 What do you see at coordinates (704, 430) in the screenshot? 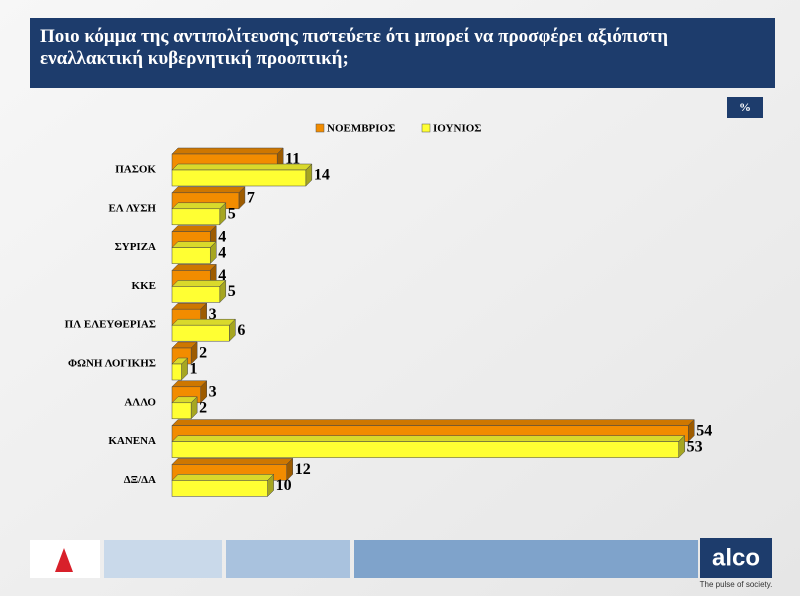
I see `value-label: 54` at bounding box center [704, 430].